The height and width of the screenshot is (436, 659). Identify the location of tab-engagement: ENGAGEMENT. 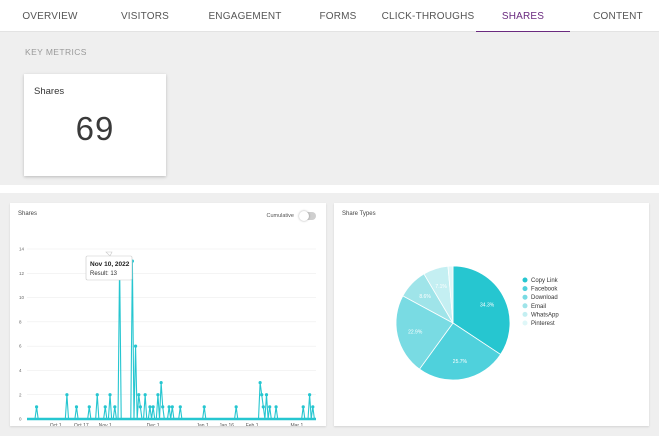
(245, 16).